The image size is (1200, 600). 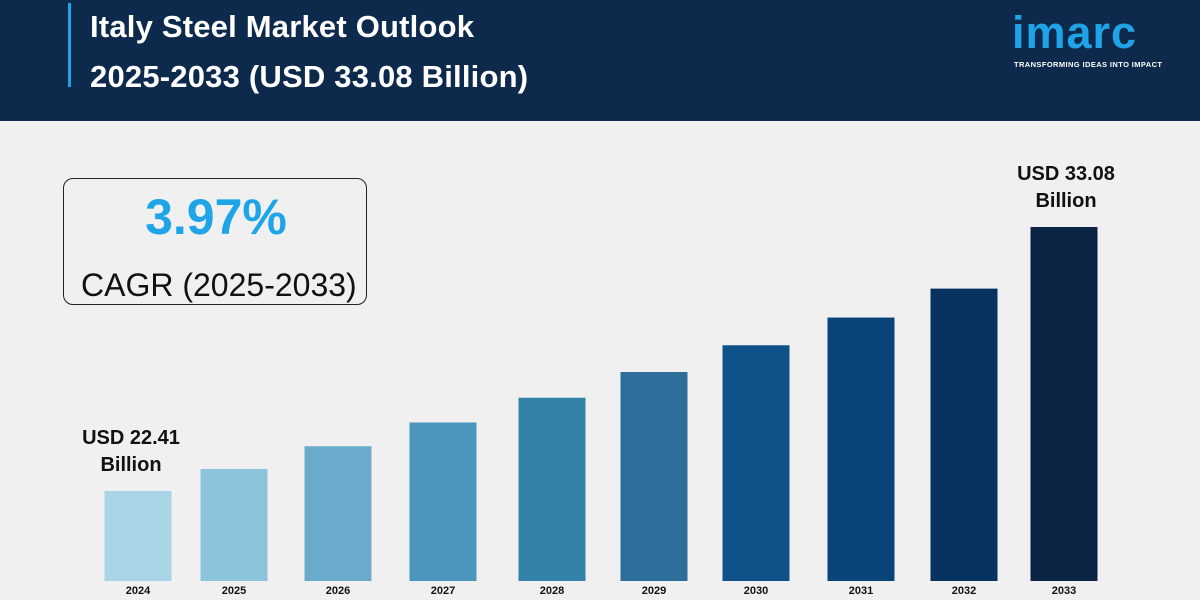 What do you see at coordinates (234, 524) in the screenshot?
I see `bar-2025` at bounding box center [234, 524].